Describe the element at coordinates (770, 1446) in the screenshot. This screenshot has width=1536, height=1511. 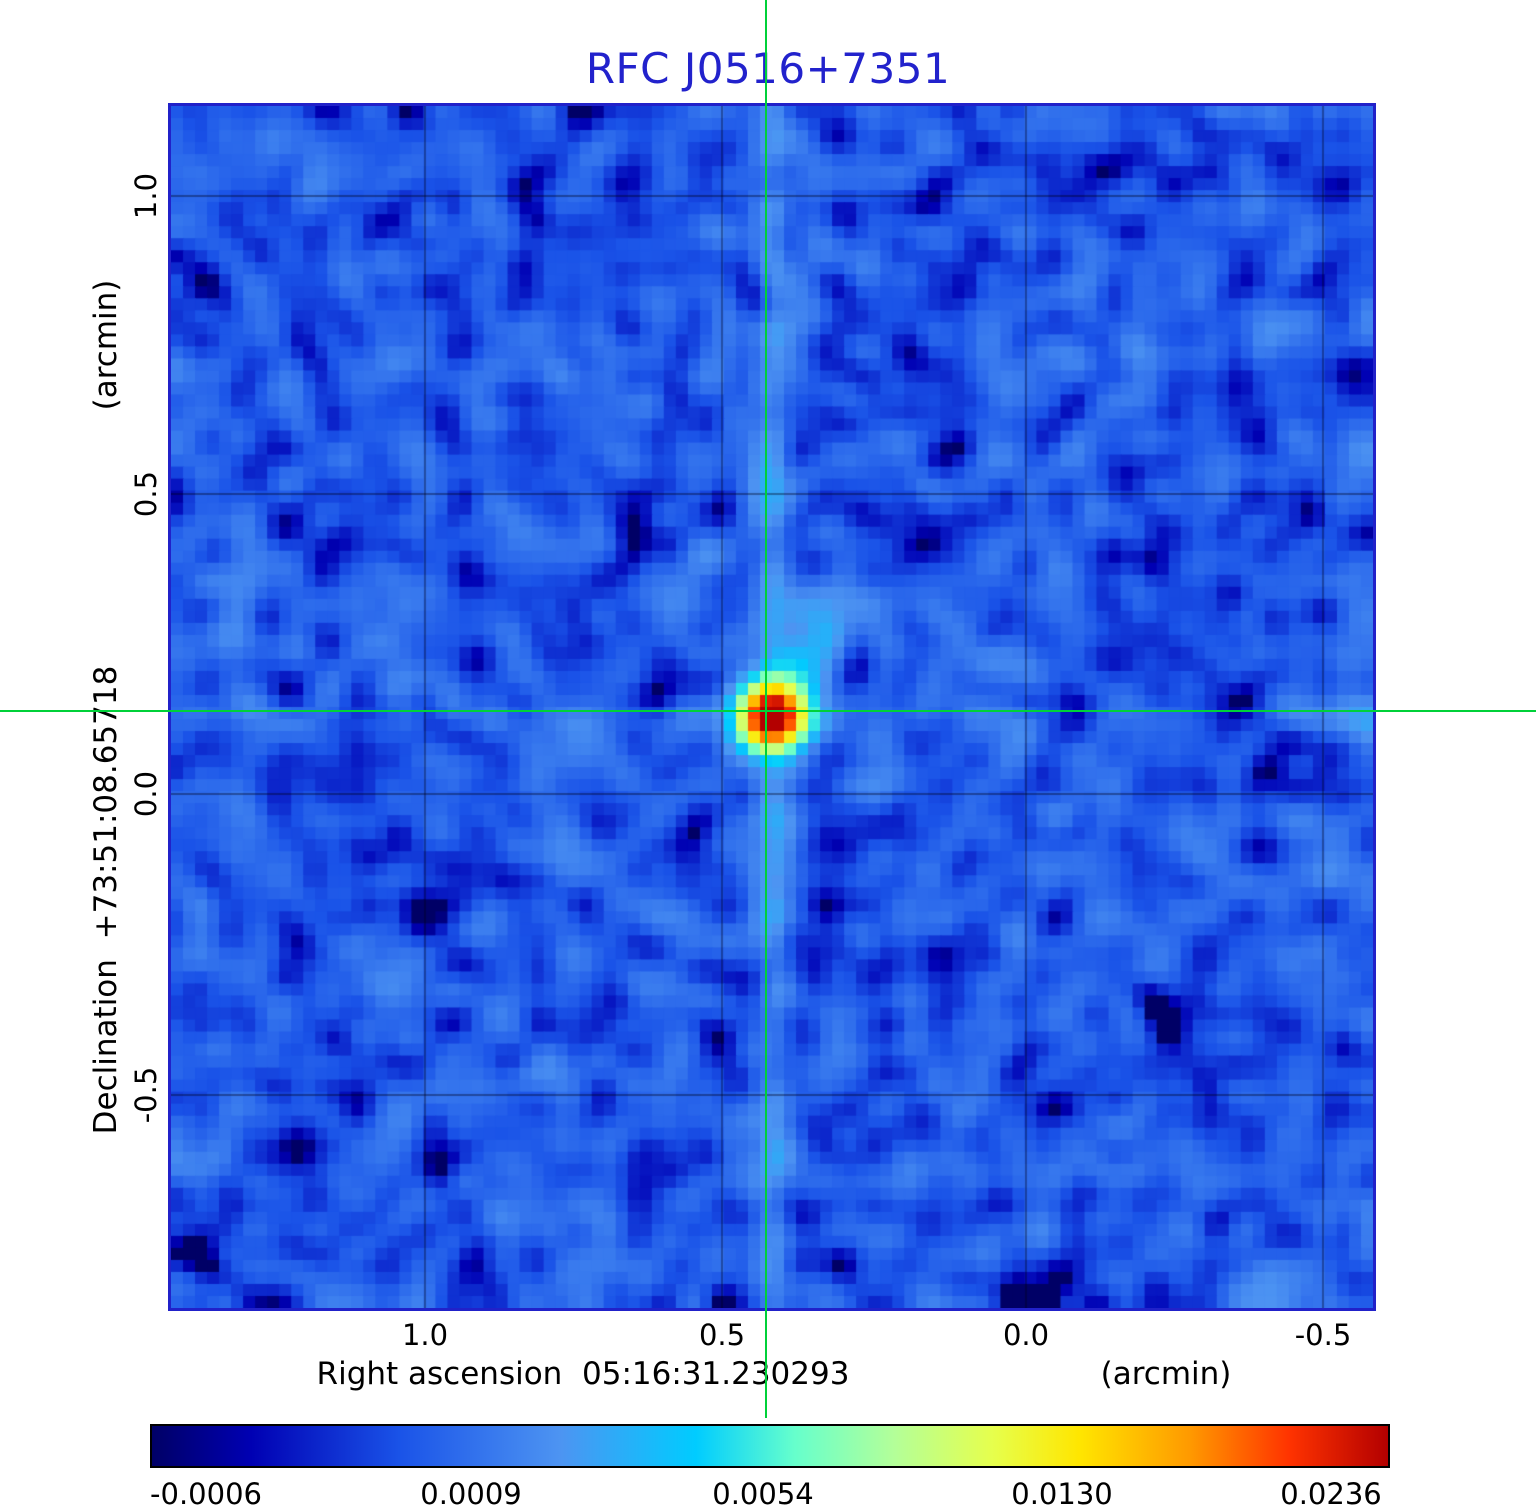
I see `colorbar` at that location.